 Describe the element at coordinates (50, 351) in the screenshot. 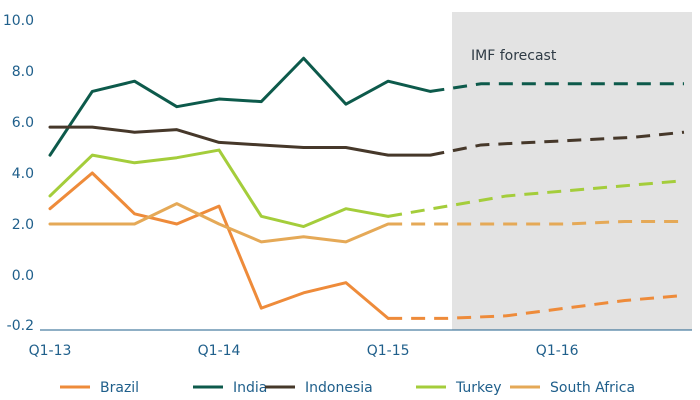

I see `x-tick-label: Q1-13` at that location.